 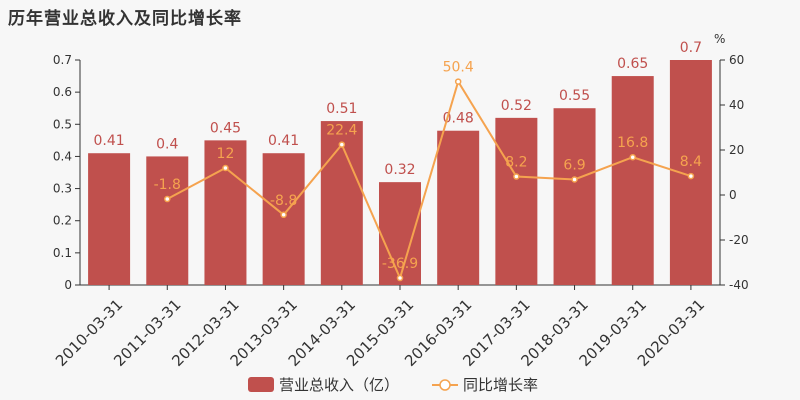 What do you see at coordinates (719, 39) in the screenshot?
I see `y-right-unit-label: %` at bounding box center [719, 39].